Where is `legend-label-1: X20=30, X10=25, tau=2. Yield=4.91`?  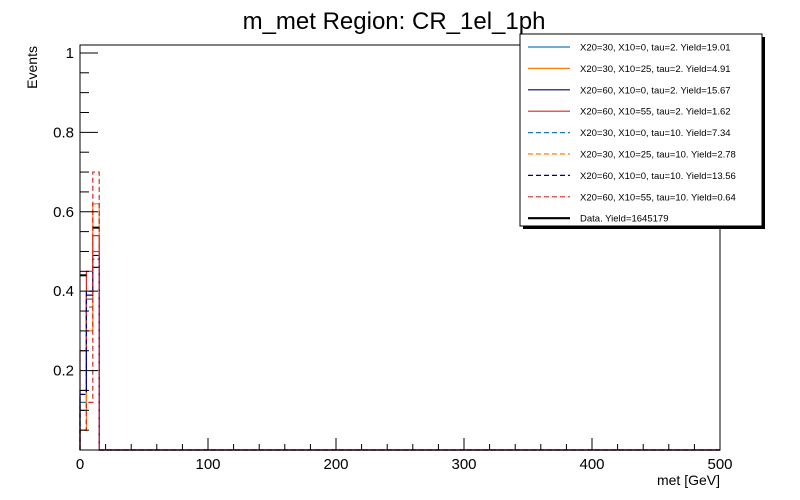
legend-label-1: X20=30, X10=25, tau=2. Yield=4.91 is located at coordinates (655, 69).